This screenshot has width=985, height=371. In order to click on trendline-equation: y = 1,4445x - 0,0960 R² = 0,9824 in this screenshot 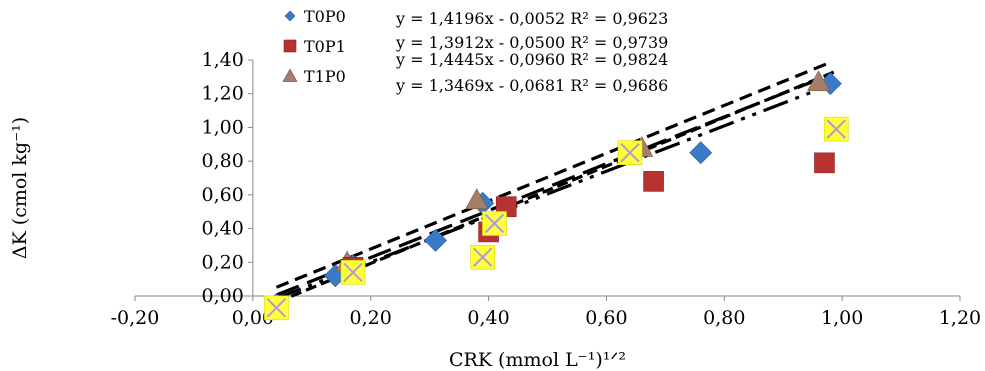, I will do `click(531, 59)`.